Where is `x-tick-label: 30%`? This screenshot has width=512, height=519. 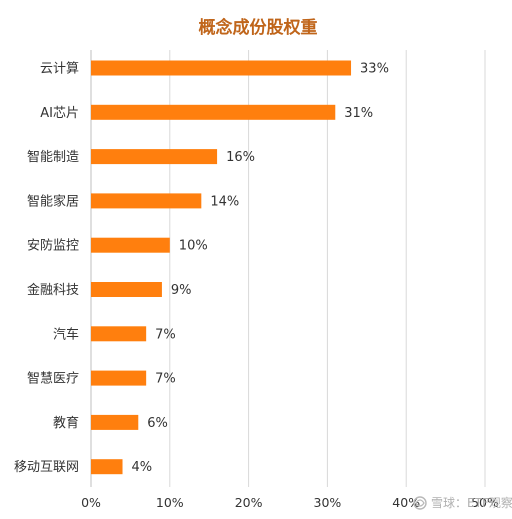 x-tick-label: 30% is located at coordinates (328, 502).